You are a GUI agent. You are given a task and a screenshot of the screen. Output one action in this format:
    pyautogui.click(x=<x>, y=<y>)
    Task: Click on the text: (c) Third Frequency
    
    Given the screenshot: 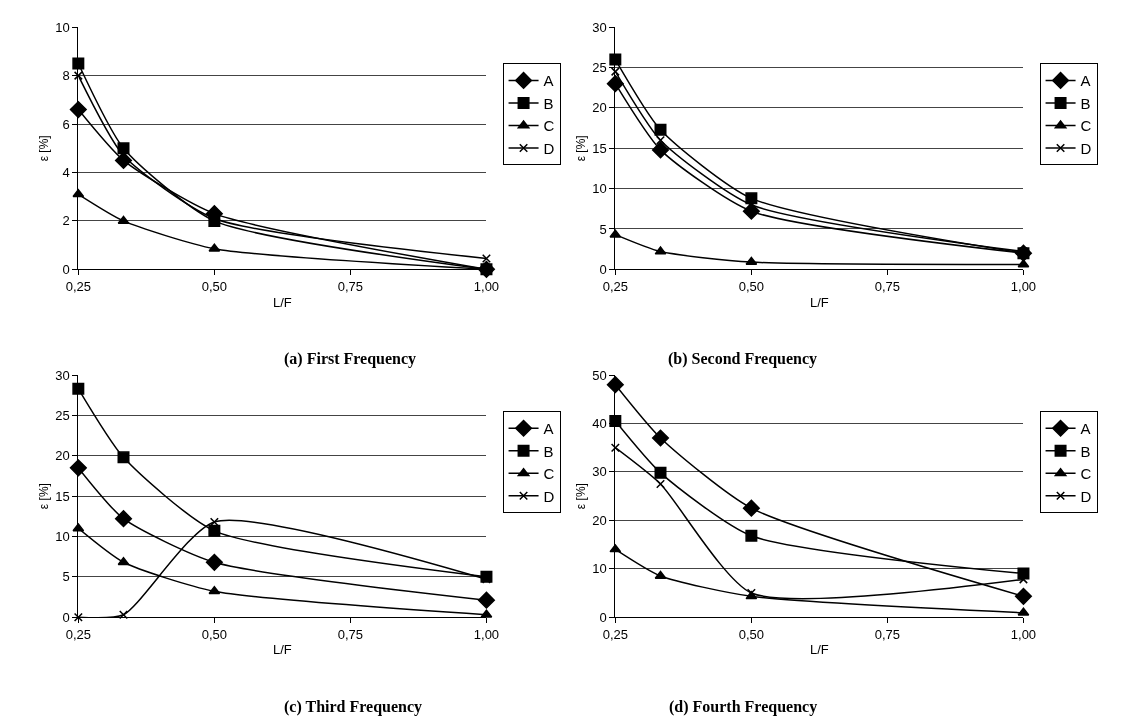 What is the action you would take?
    pyautogui.click(x=353, y=707)
    